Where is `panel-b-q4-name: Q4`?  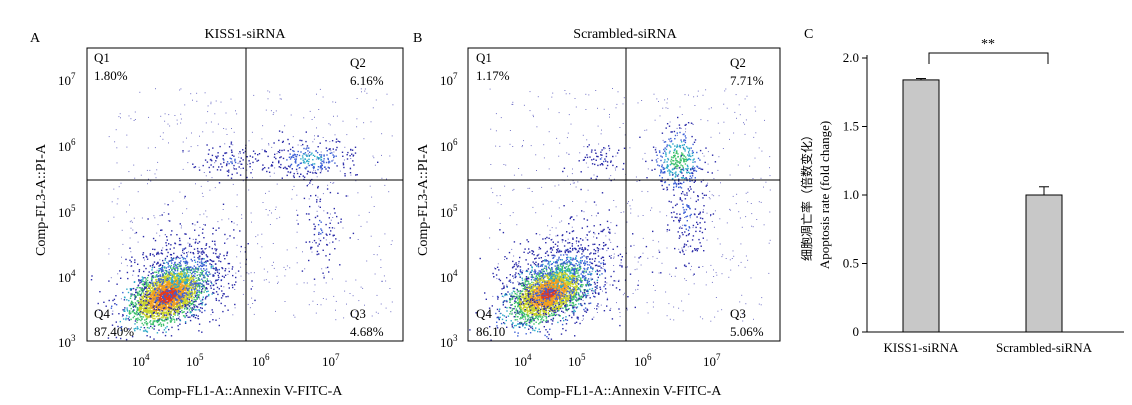 panel-b-q4-name: Q4 is located at coordinates (484, 313).